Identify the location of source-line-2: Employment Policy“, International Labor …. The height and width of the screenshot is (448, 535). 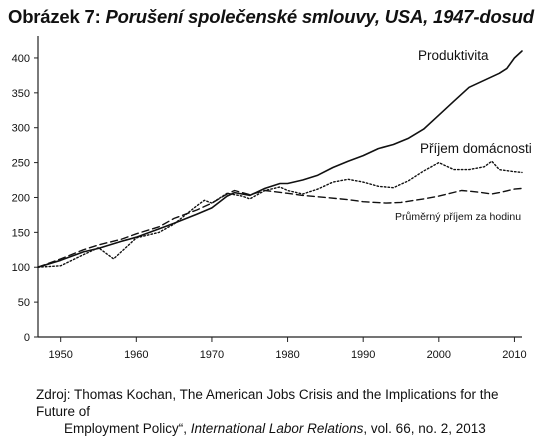
(285, 428).